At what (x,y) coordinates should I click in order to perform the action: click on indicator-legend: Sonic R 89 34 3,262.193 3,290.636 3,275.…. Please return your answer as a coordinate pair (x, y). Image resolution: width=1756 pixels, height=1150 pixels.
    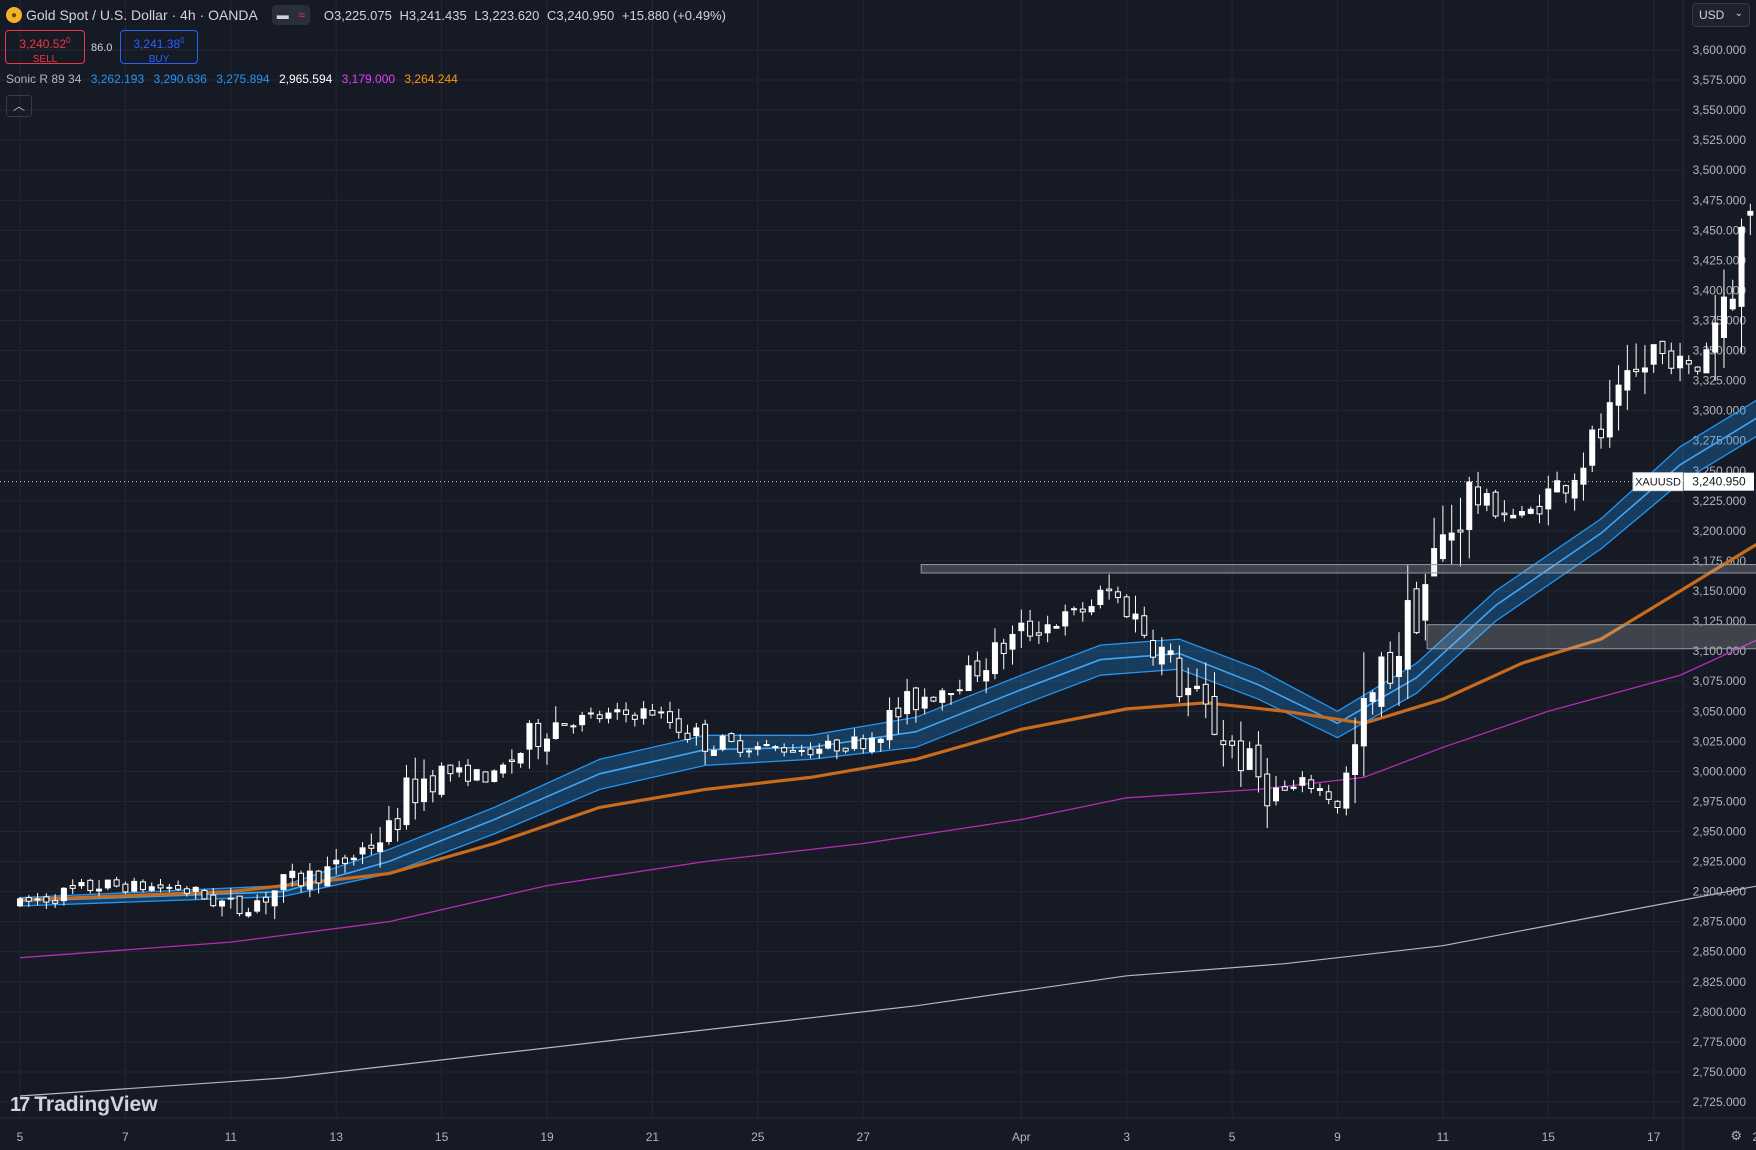
    Looking at the image, I should click on (235, 79).